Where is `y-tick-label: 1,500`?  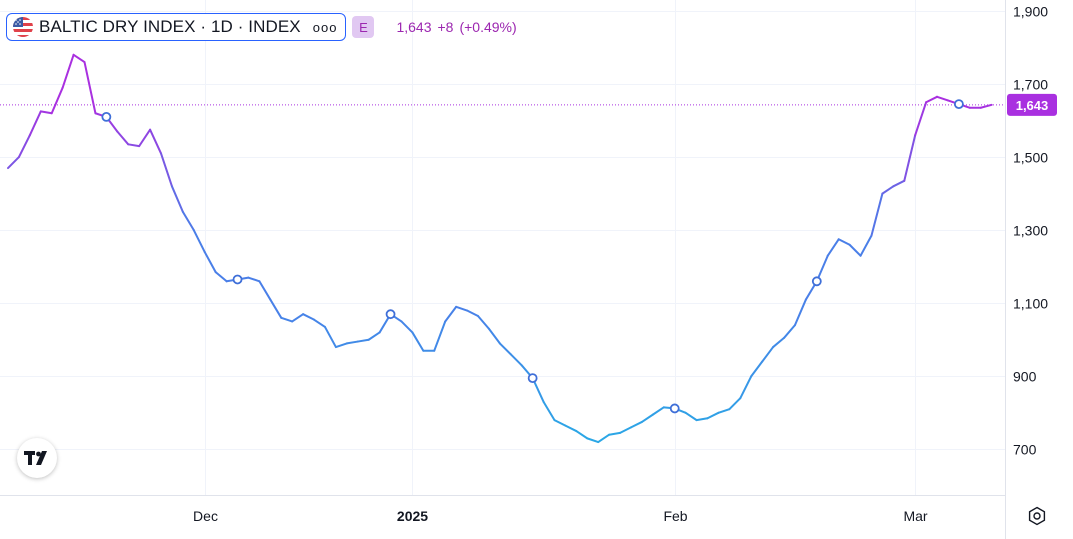 y-tick-label: 1,500 is located at coordinates (1030, 158).